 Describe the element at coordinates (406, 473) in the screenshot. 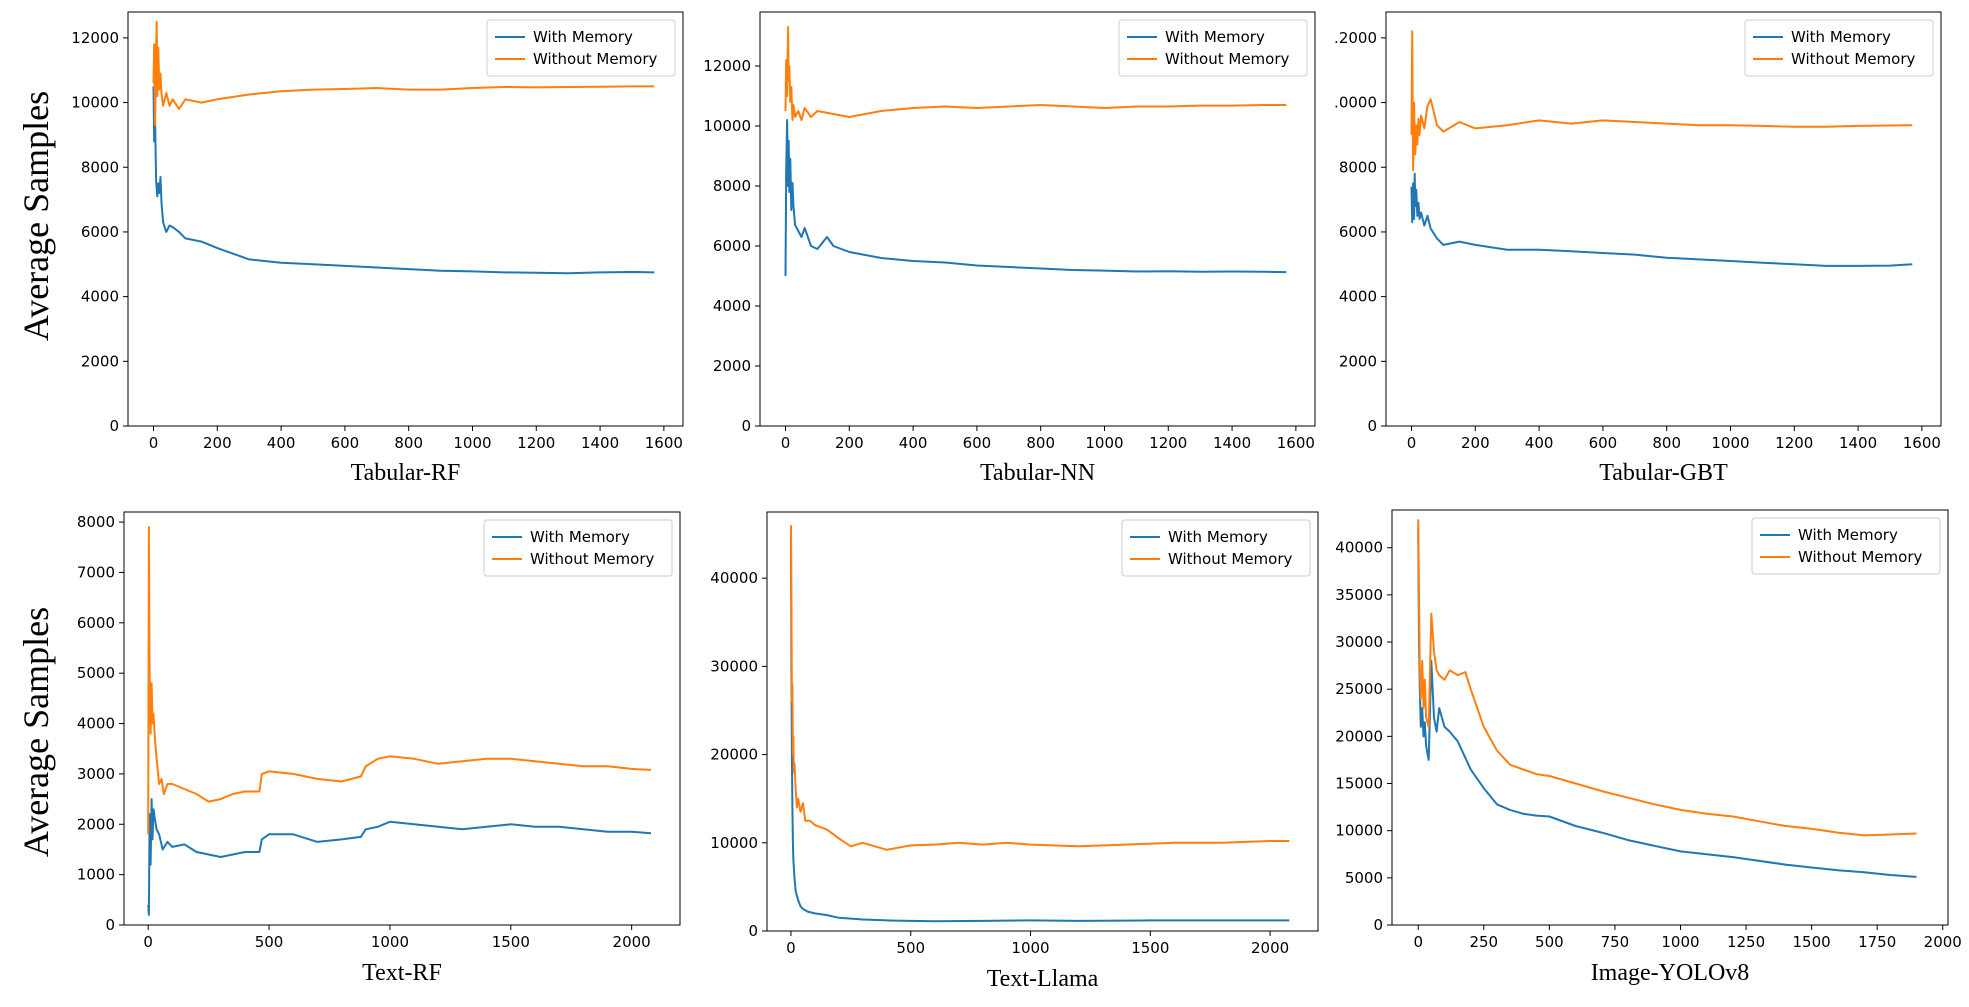

I see `subplot-title: Tabular-RF` at that location.